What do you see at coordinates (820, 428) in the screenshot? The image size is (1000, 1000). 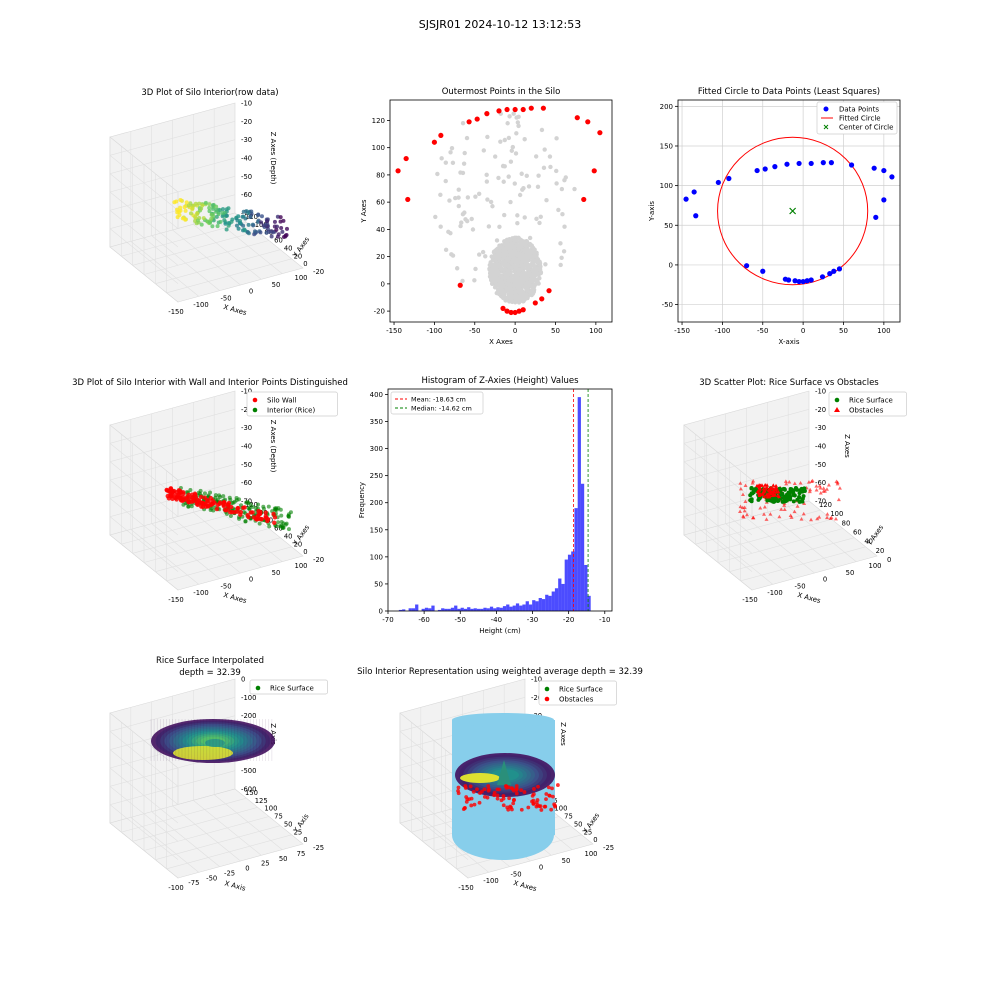 I see `z-tick-label: -30` at bounding box center [820, 428].